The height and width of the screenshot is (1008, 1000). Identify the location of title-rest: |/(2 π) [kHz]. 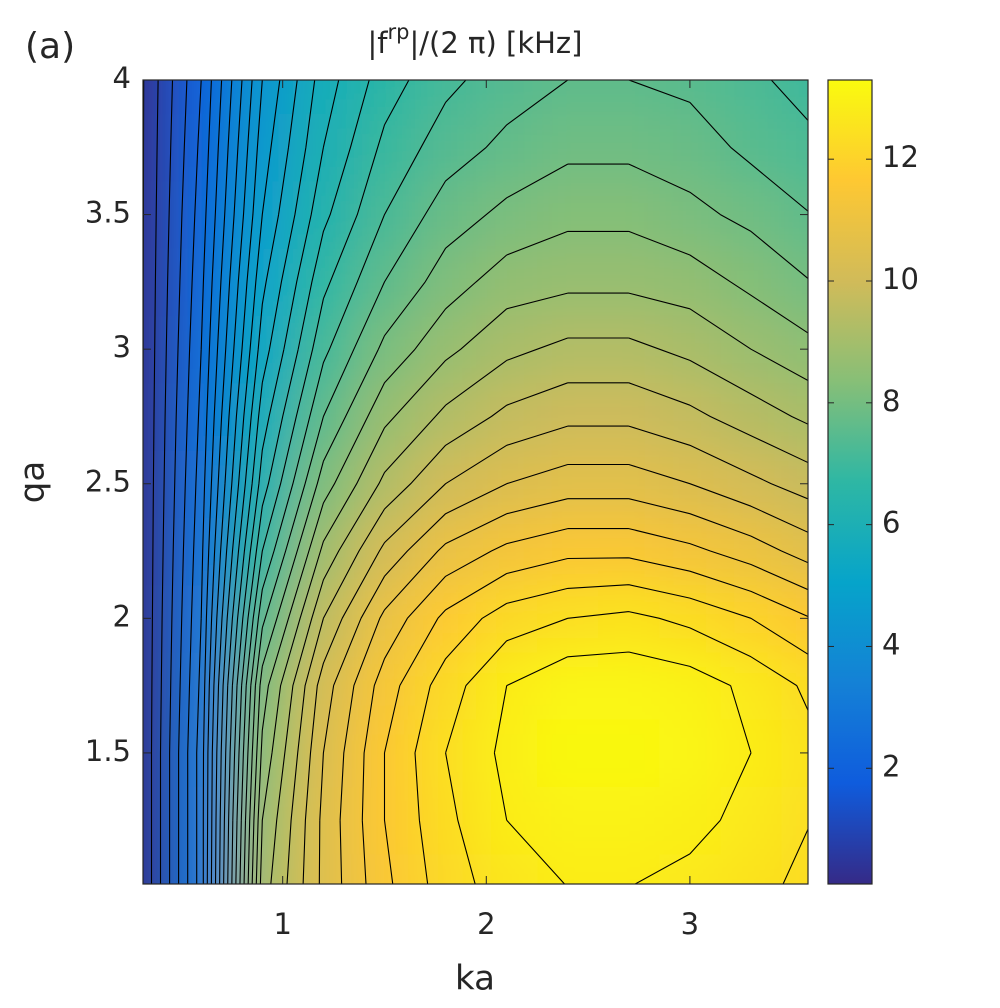
(495, 43).